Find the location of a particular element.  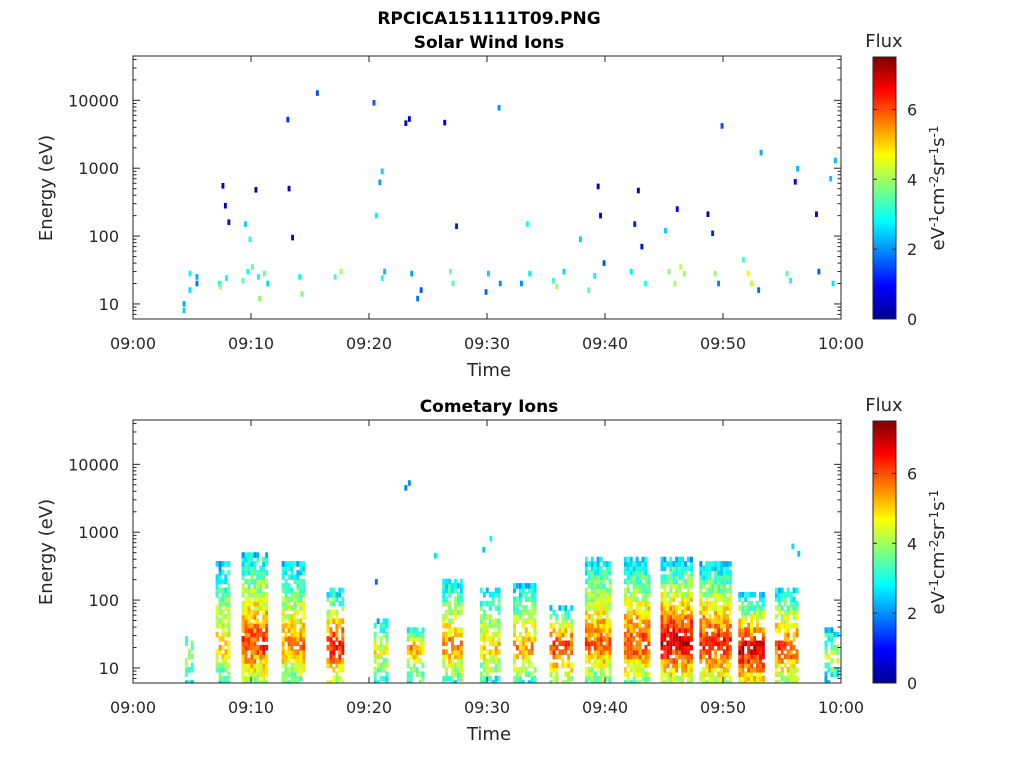

colorbar-tick-label: 6 is located at coordinates (912, 109).